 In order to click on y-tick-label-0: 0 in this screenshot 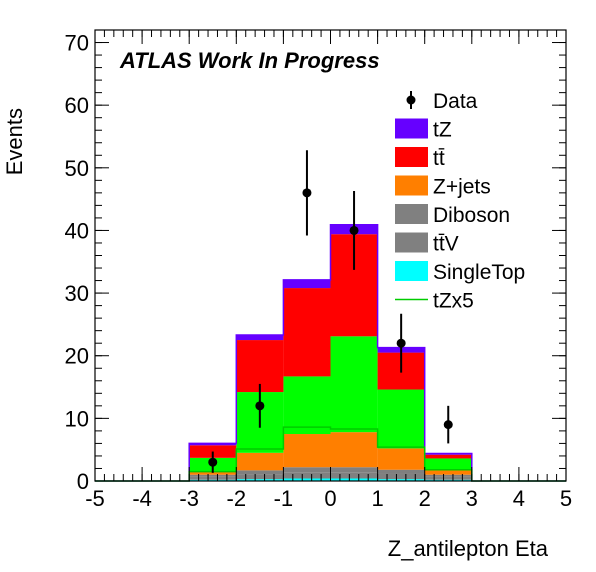, I will do `click(83, 481)`.